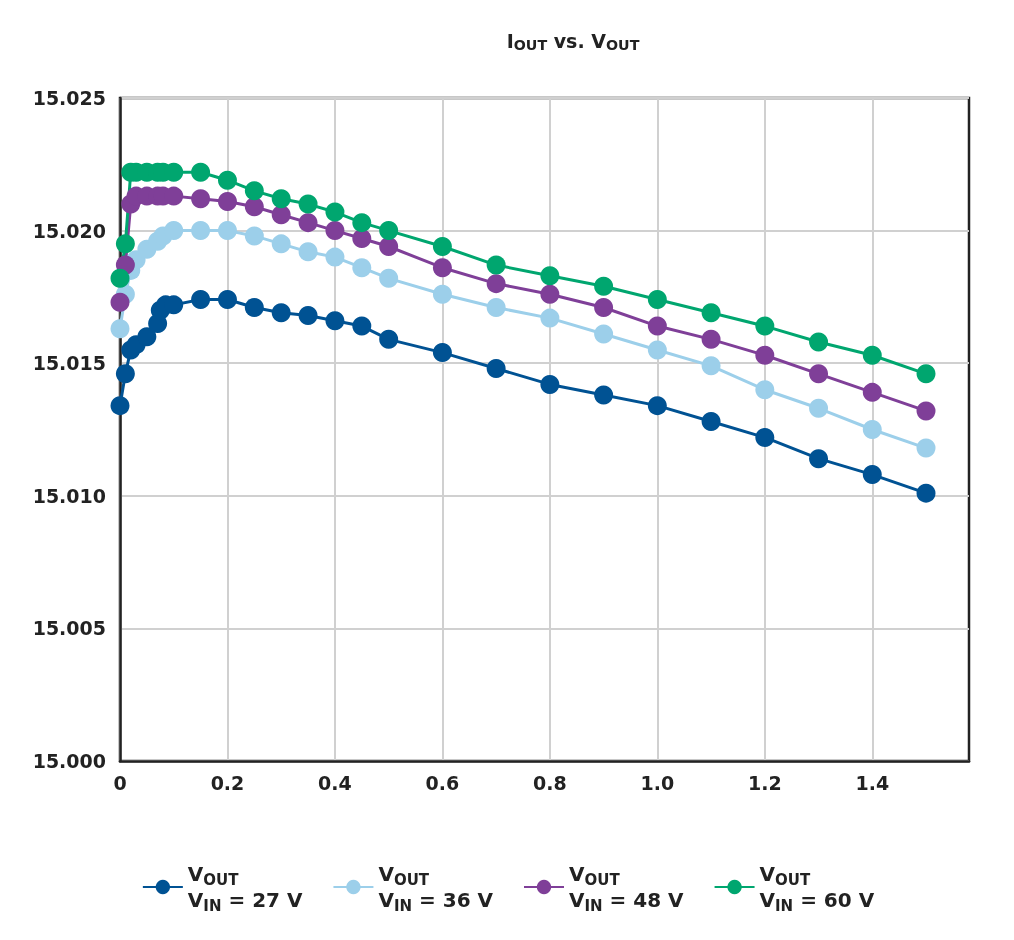  What do you see at coordinates (69, 495) in the screenshot?
I see `y-tick-label: 15.010` at bounding box center [69, 495].